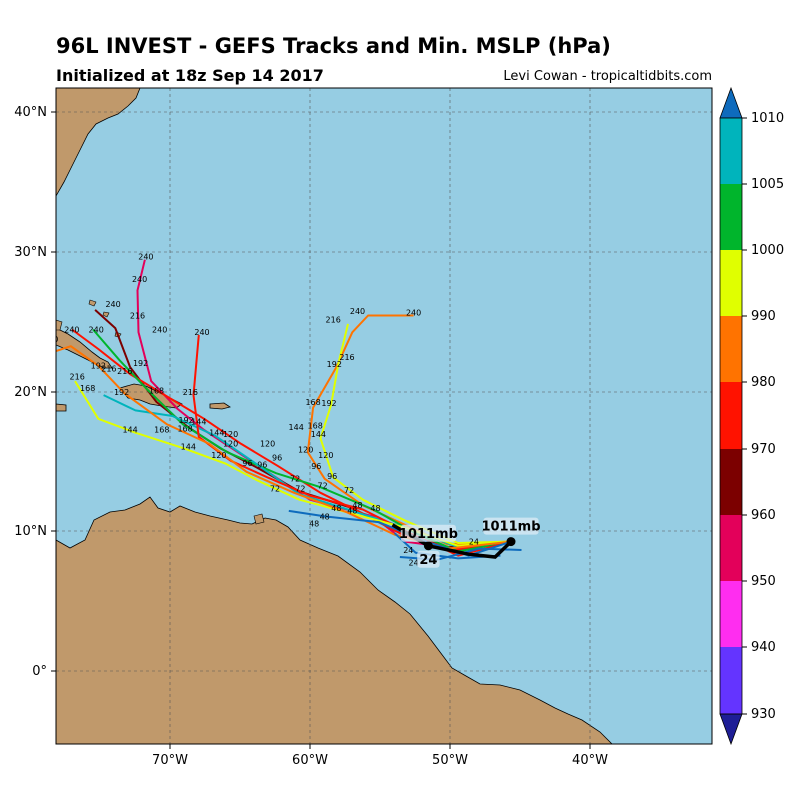  Describe the element at coordinates (277, 458) in the screenshot. I see `forecast-hour-label-36: 96` at that location.